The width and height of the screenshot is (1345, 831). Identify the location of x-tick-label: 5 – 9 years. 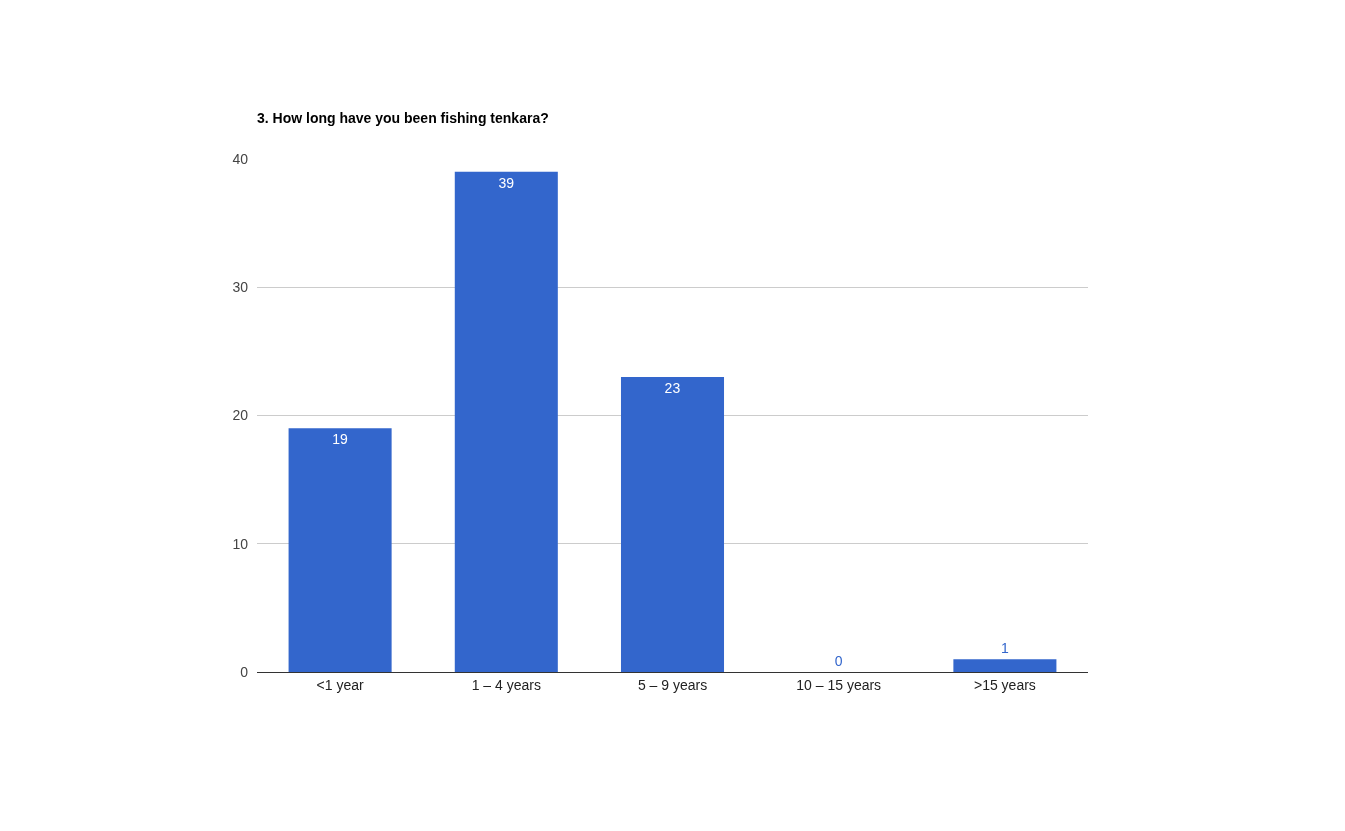
(672, 684).